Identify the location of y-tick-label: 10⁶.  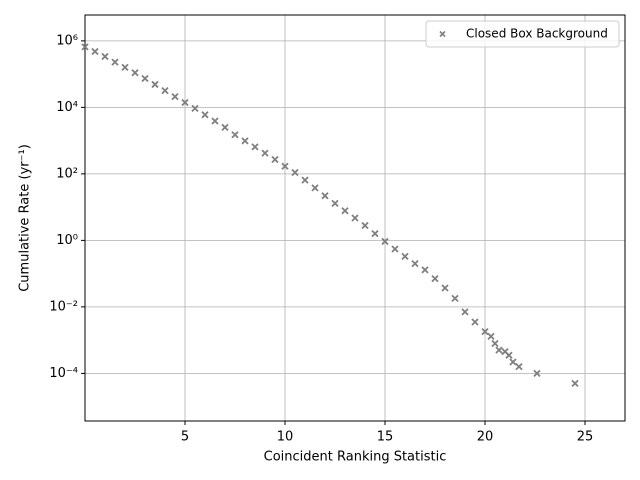
(67, 40).